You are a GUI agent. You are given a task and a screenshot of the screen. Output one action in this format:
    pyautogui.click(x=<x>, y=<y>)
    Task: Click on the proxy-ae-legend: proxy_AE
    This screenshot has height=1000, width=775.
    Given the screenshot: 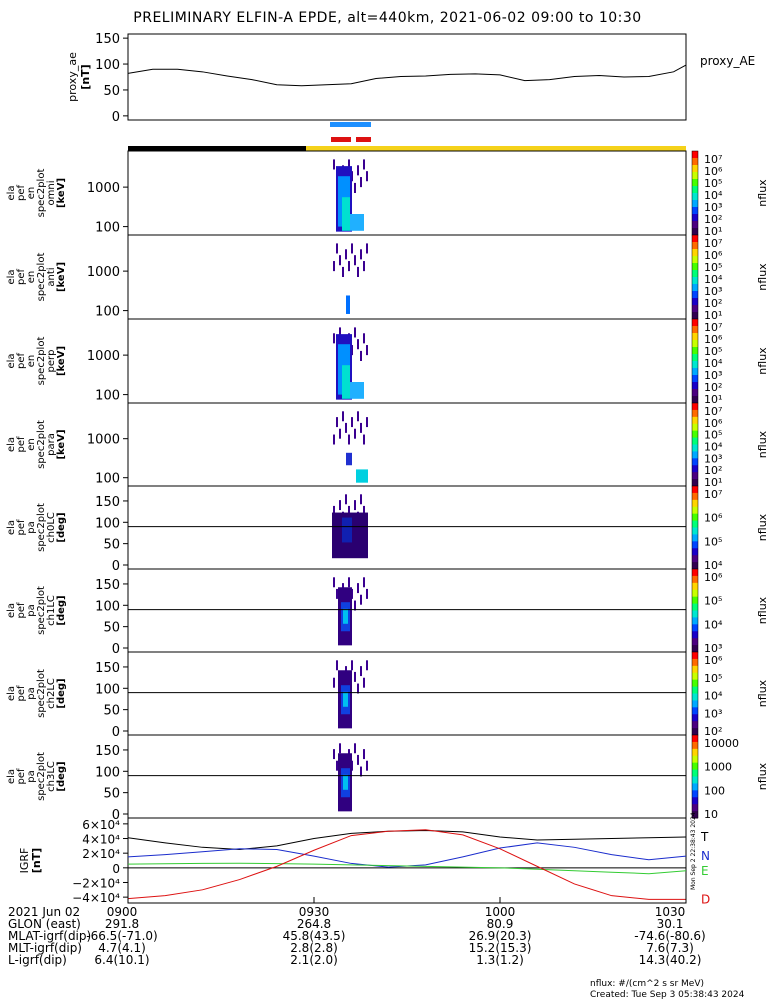 What is the action you would take?
    pyautogui.click(x=727, y=61)
    